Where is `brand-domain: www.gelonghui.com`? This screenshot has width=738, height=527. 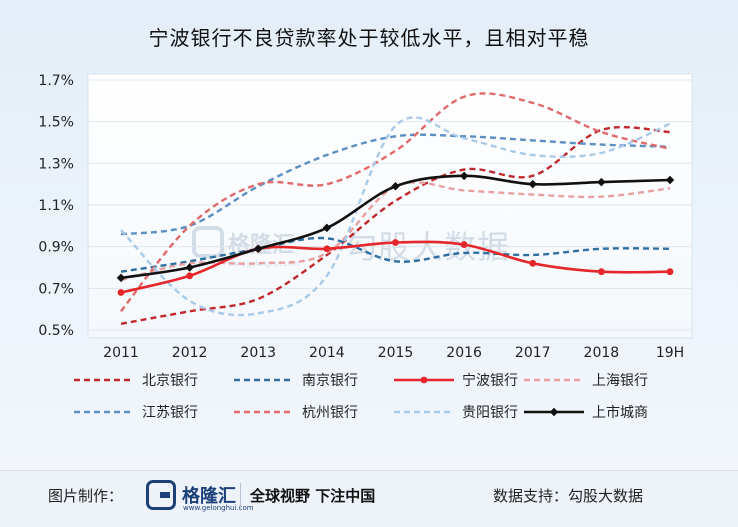 brand-domain: www.gelonghui.com is located at coordinates (218, 508).